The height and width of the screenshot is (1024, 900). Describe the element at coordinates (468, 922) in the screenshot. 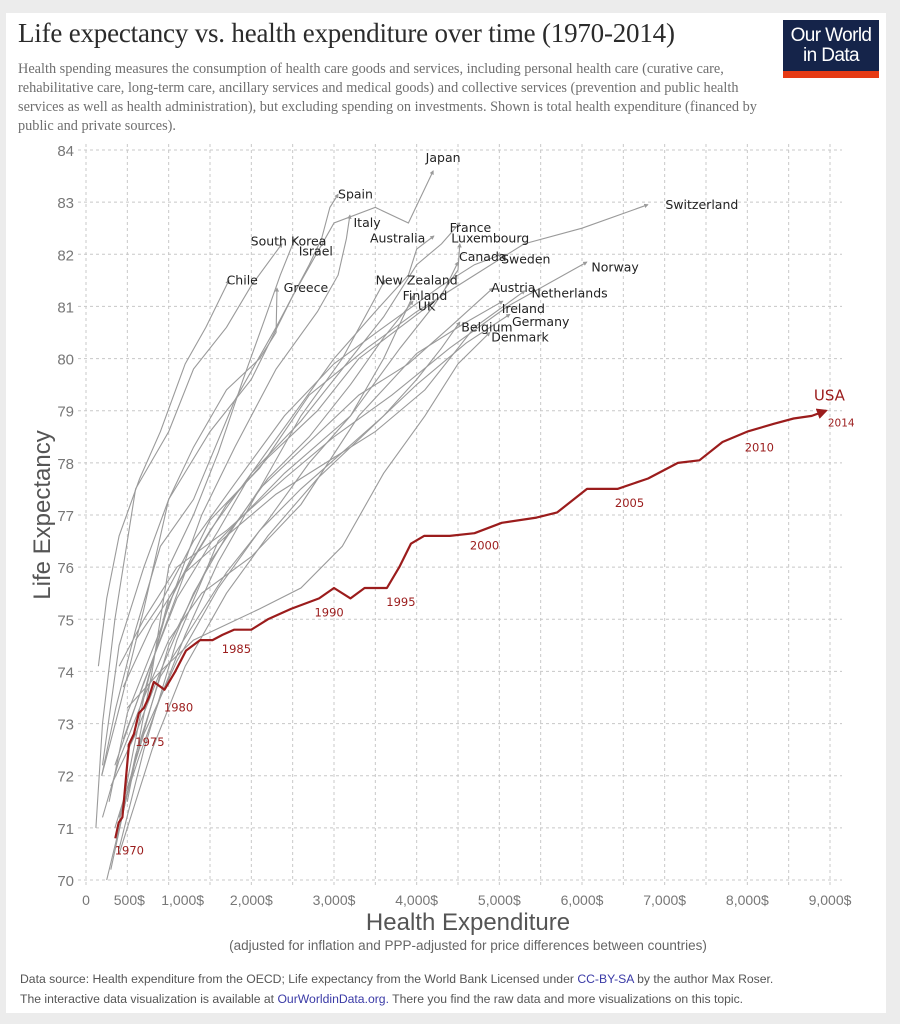

I see `x-axis-label: Health Expenditure` at that location.